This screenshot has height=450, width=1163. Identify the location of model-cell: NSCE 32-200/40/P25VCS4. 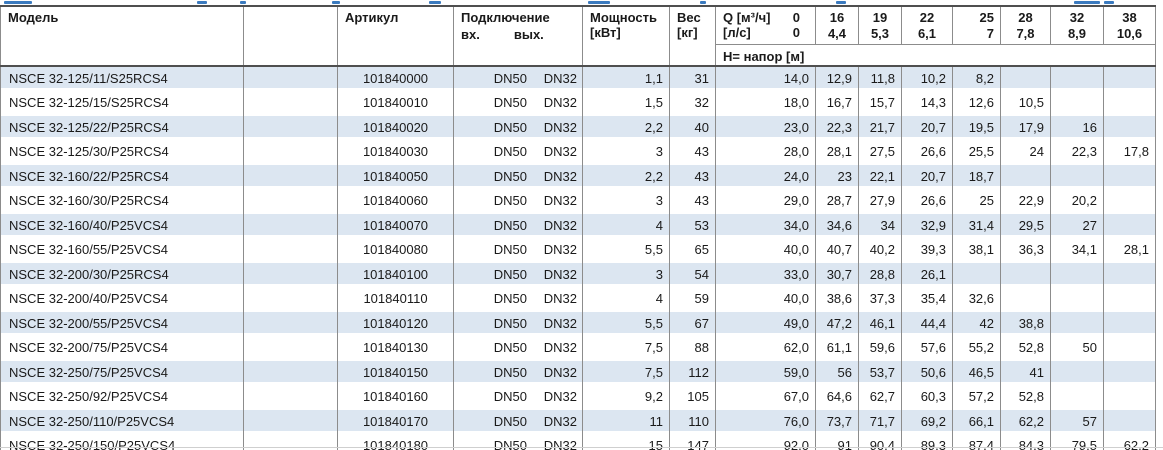
(122, 299).